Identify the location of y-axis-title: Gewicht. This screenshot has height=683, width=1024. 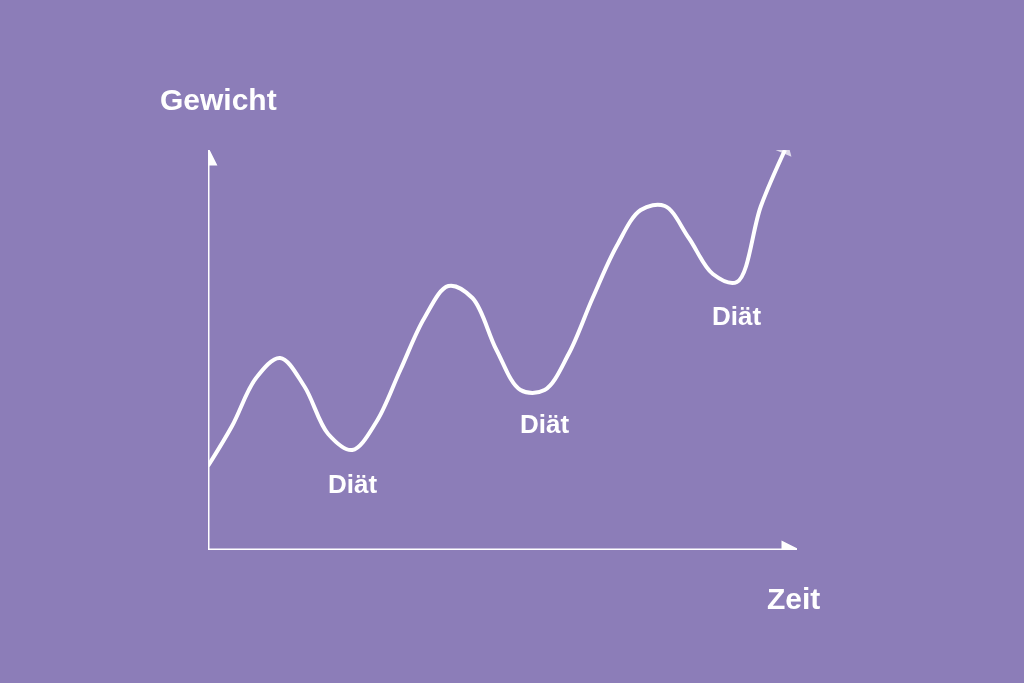
(218, 99).